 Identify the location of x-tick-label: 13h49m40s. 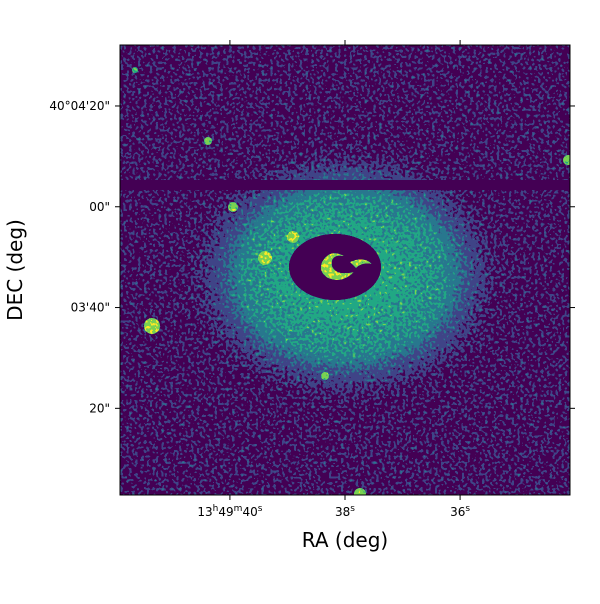
(229, 511).